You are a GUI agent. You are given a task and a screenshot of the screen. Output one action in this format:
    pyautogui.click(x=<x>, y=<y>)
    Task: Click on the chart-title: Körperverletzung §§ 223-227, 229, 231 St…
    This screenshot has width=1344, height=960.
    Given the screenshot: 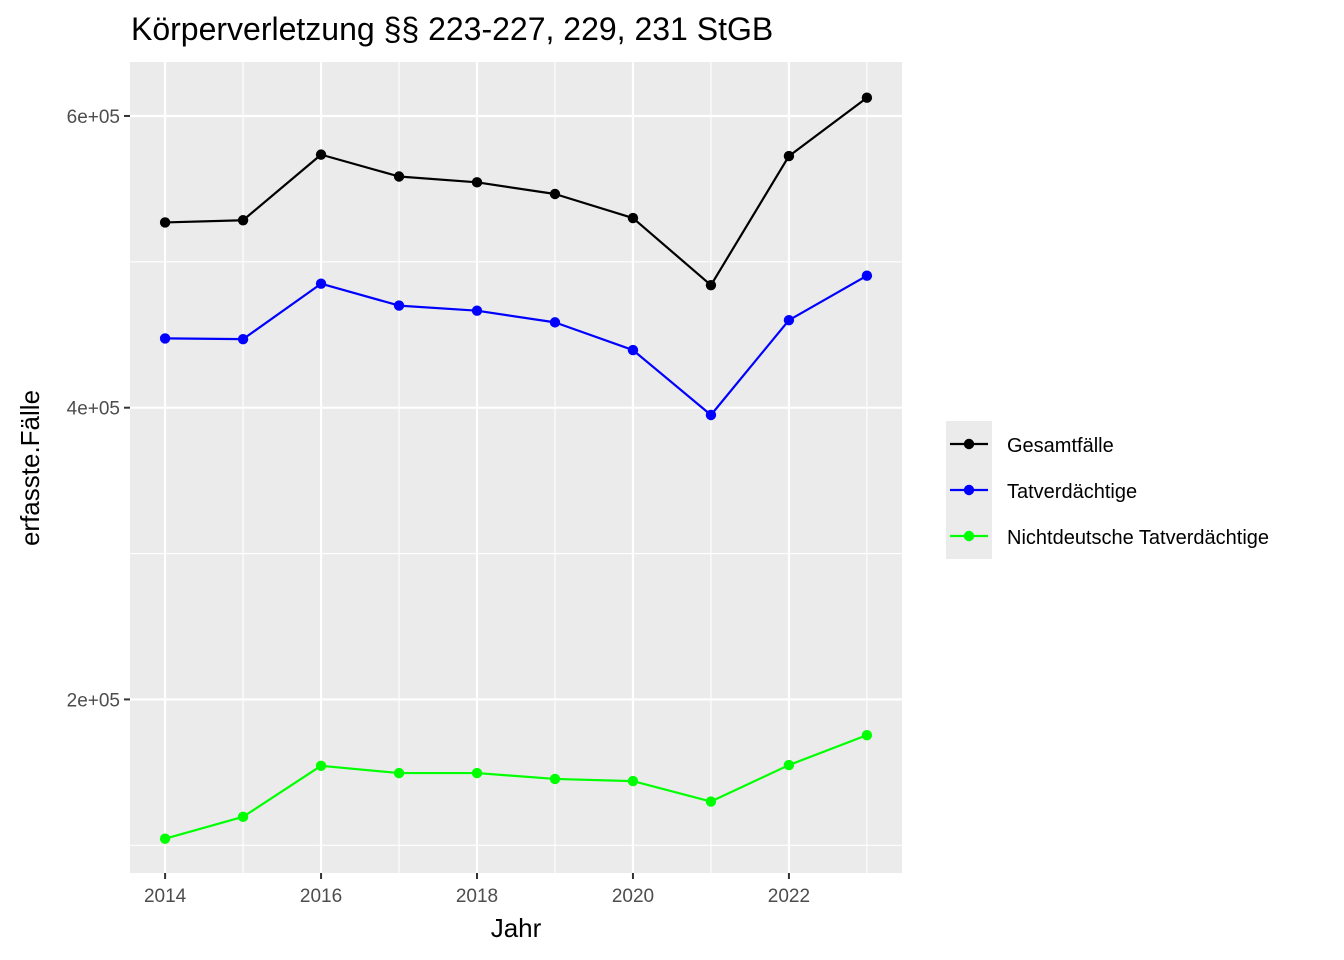 What is the action you would take?
    pyautogui.click(x=452, y=29)
    